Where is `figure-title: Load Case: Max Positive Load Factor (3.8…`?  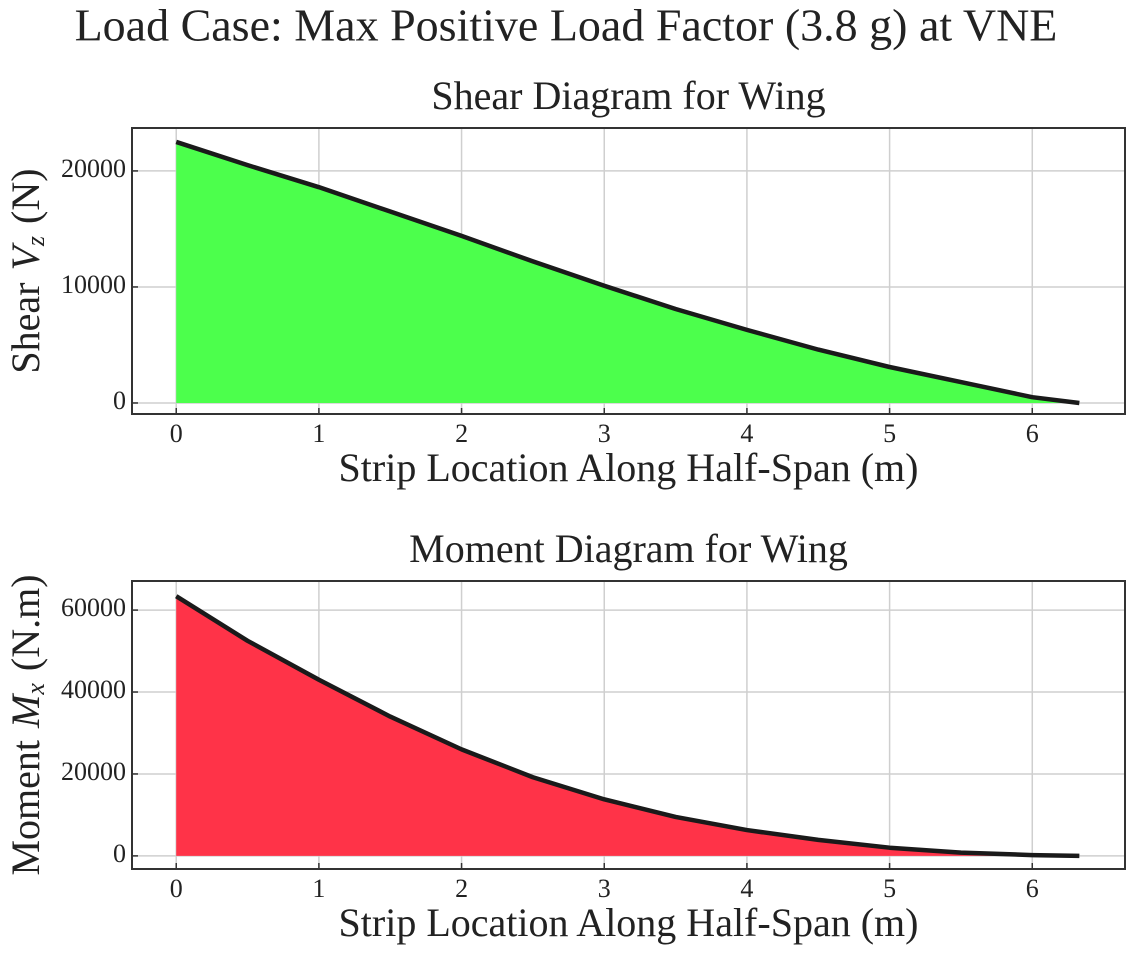
figure-title: Load Case: Max Positive Load Factor (3.8… is located at coordinates (566, 25).